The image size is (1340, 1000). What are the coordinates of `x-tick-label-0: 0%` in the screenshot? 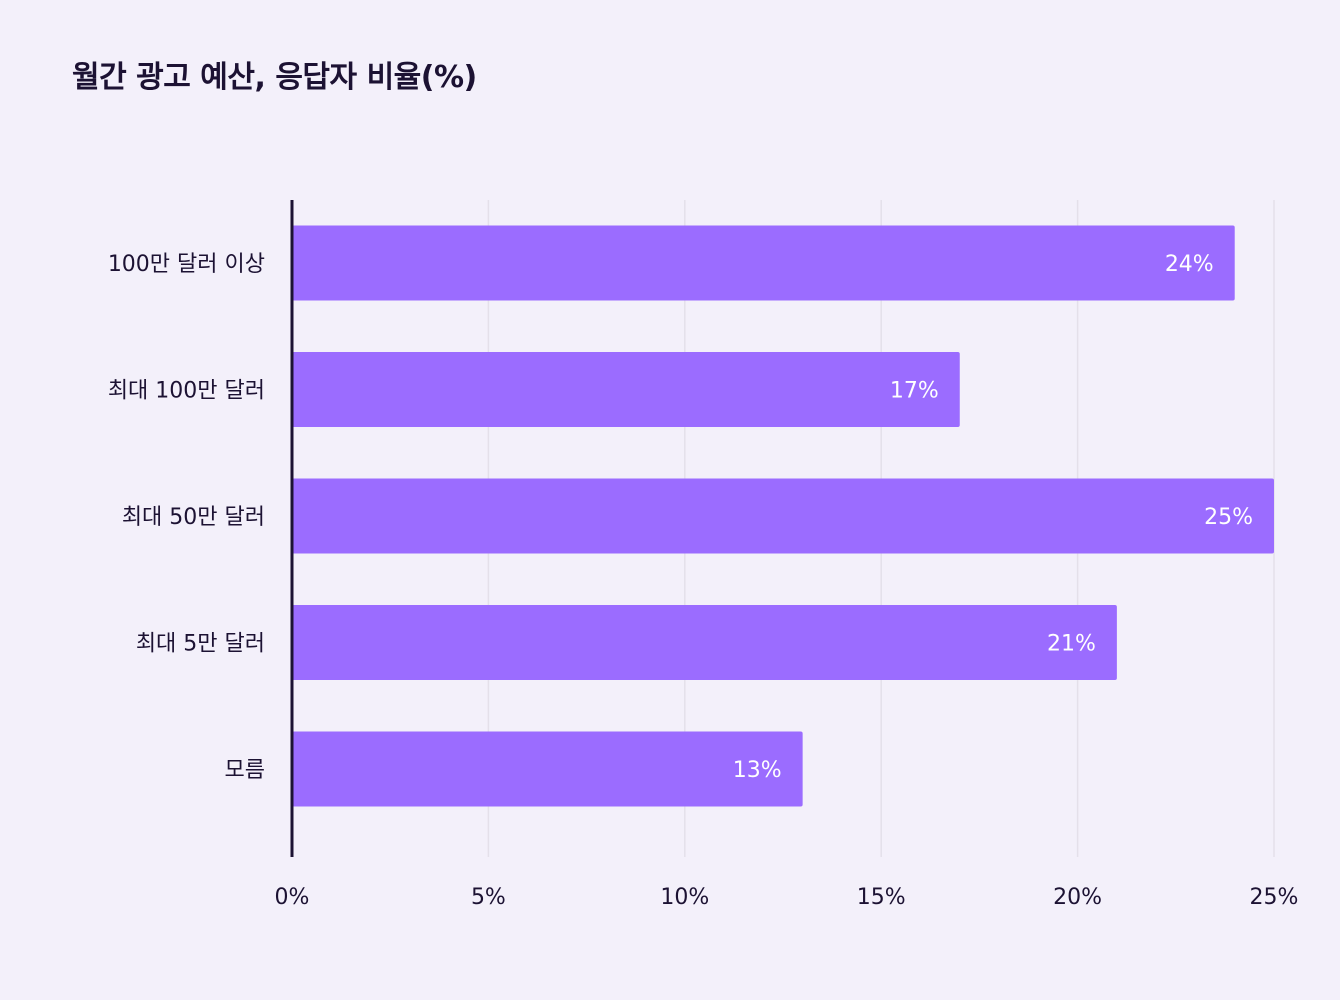 It's located at (292, 897).